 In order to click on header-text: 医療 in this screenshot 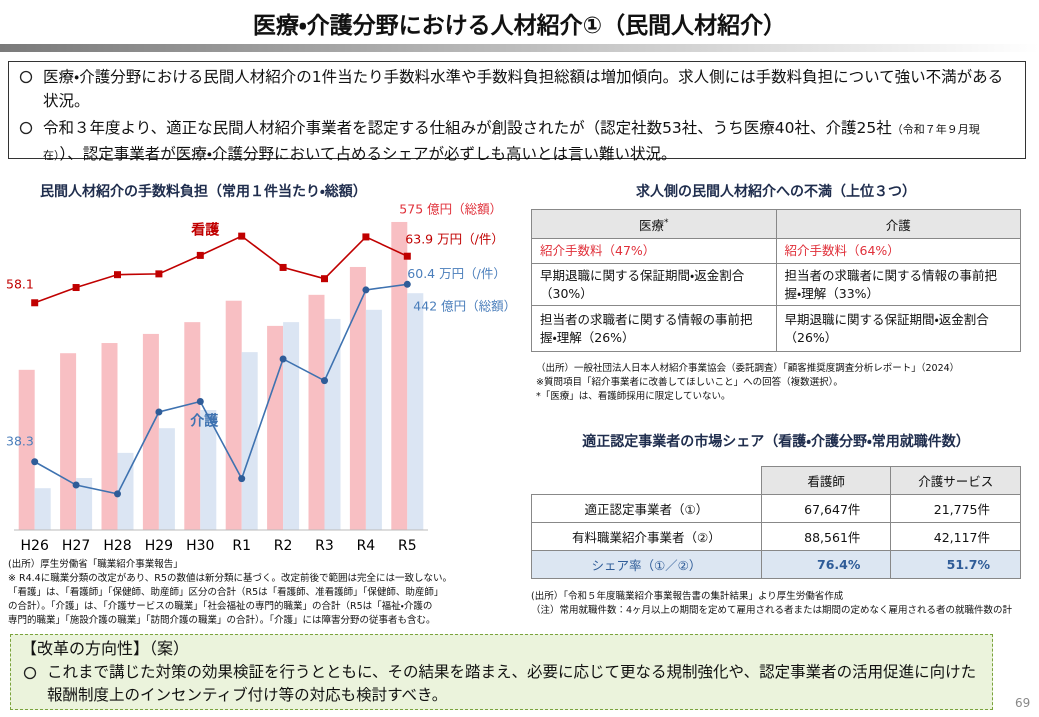, I will do `click(651, 225)`.